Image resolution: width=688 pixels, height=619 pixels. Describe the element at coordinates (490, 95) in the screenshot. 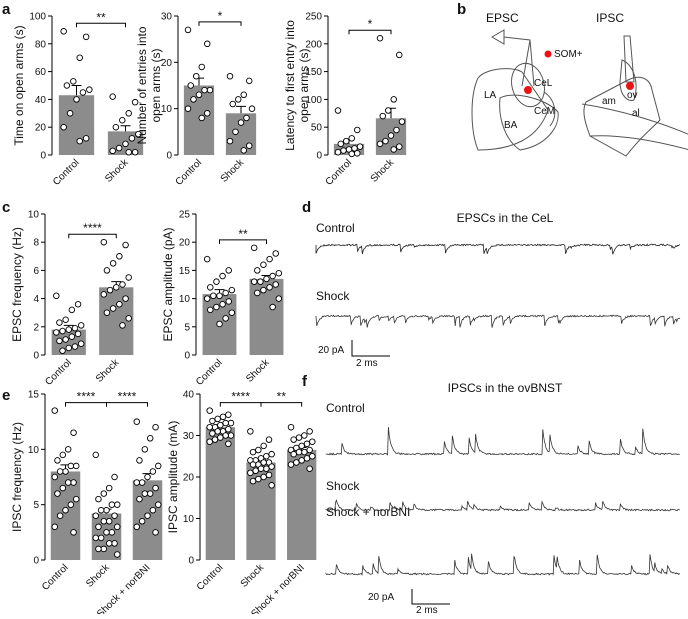

I see `region-label: LA` at that location.